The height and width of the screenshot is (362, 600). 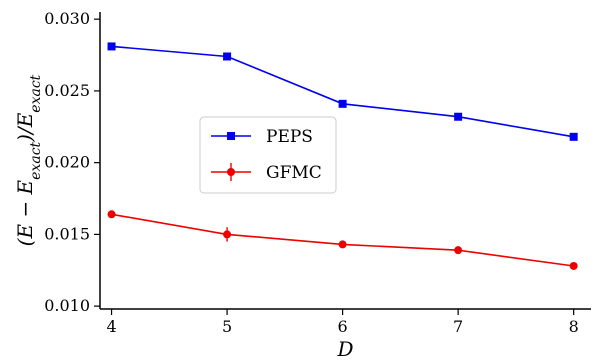 What do you see at coordinates (343, 326) in the screenshot?
I see `x-tick-label: 6` at bounding box center [343, 326].